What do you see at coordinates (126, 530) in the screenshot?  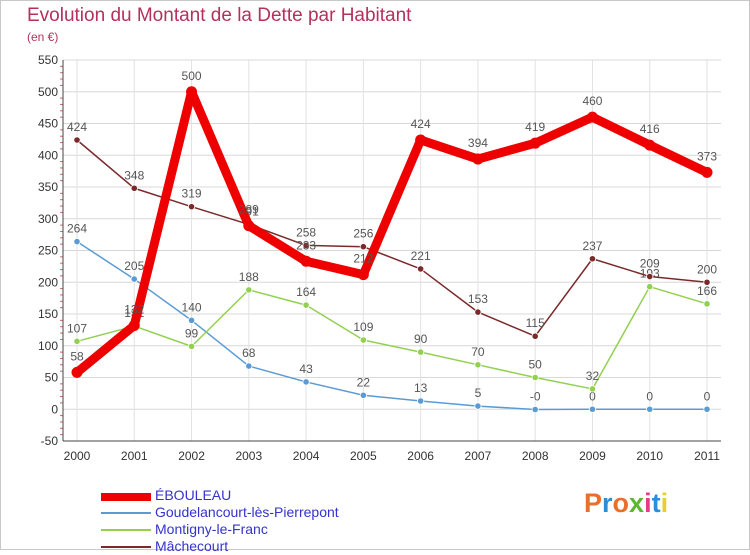 I see `legend-swatch-montigny` at bounding box center [126, 530].